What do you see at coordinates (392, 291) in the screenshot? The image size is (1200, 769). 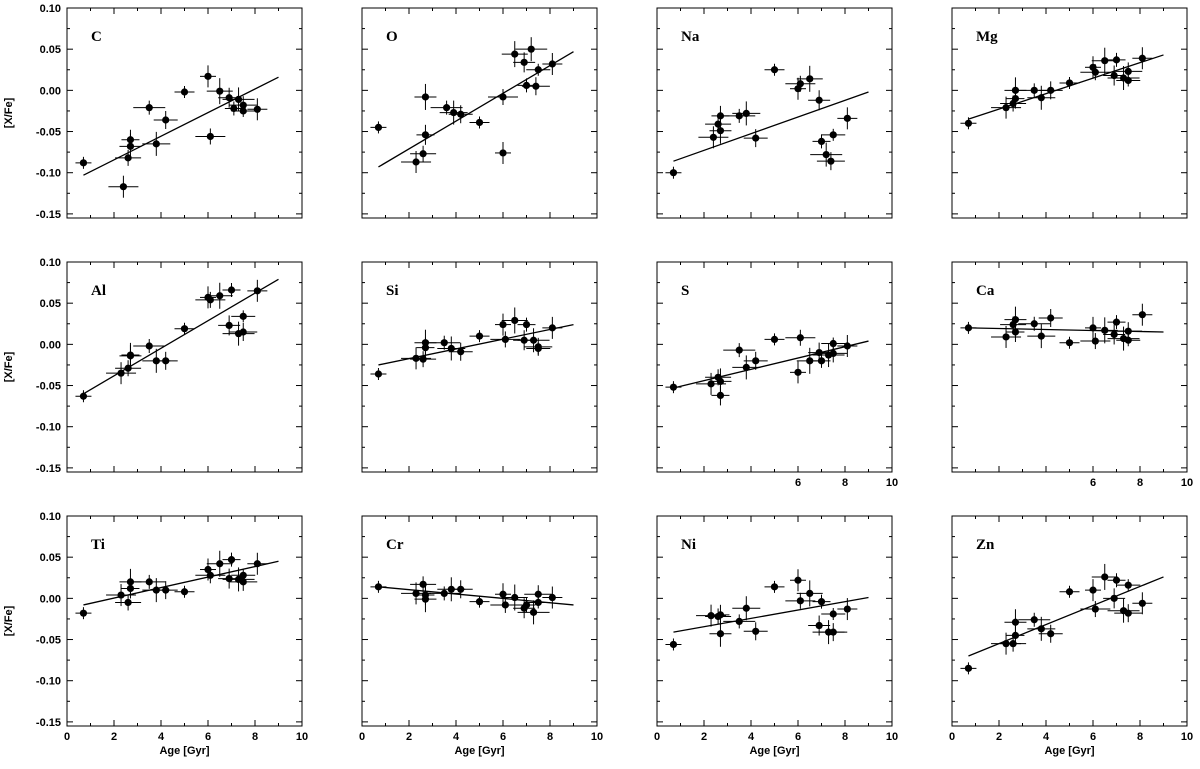 I see `element-label: Si` at bounding box center [392, 291].